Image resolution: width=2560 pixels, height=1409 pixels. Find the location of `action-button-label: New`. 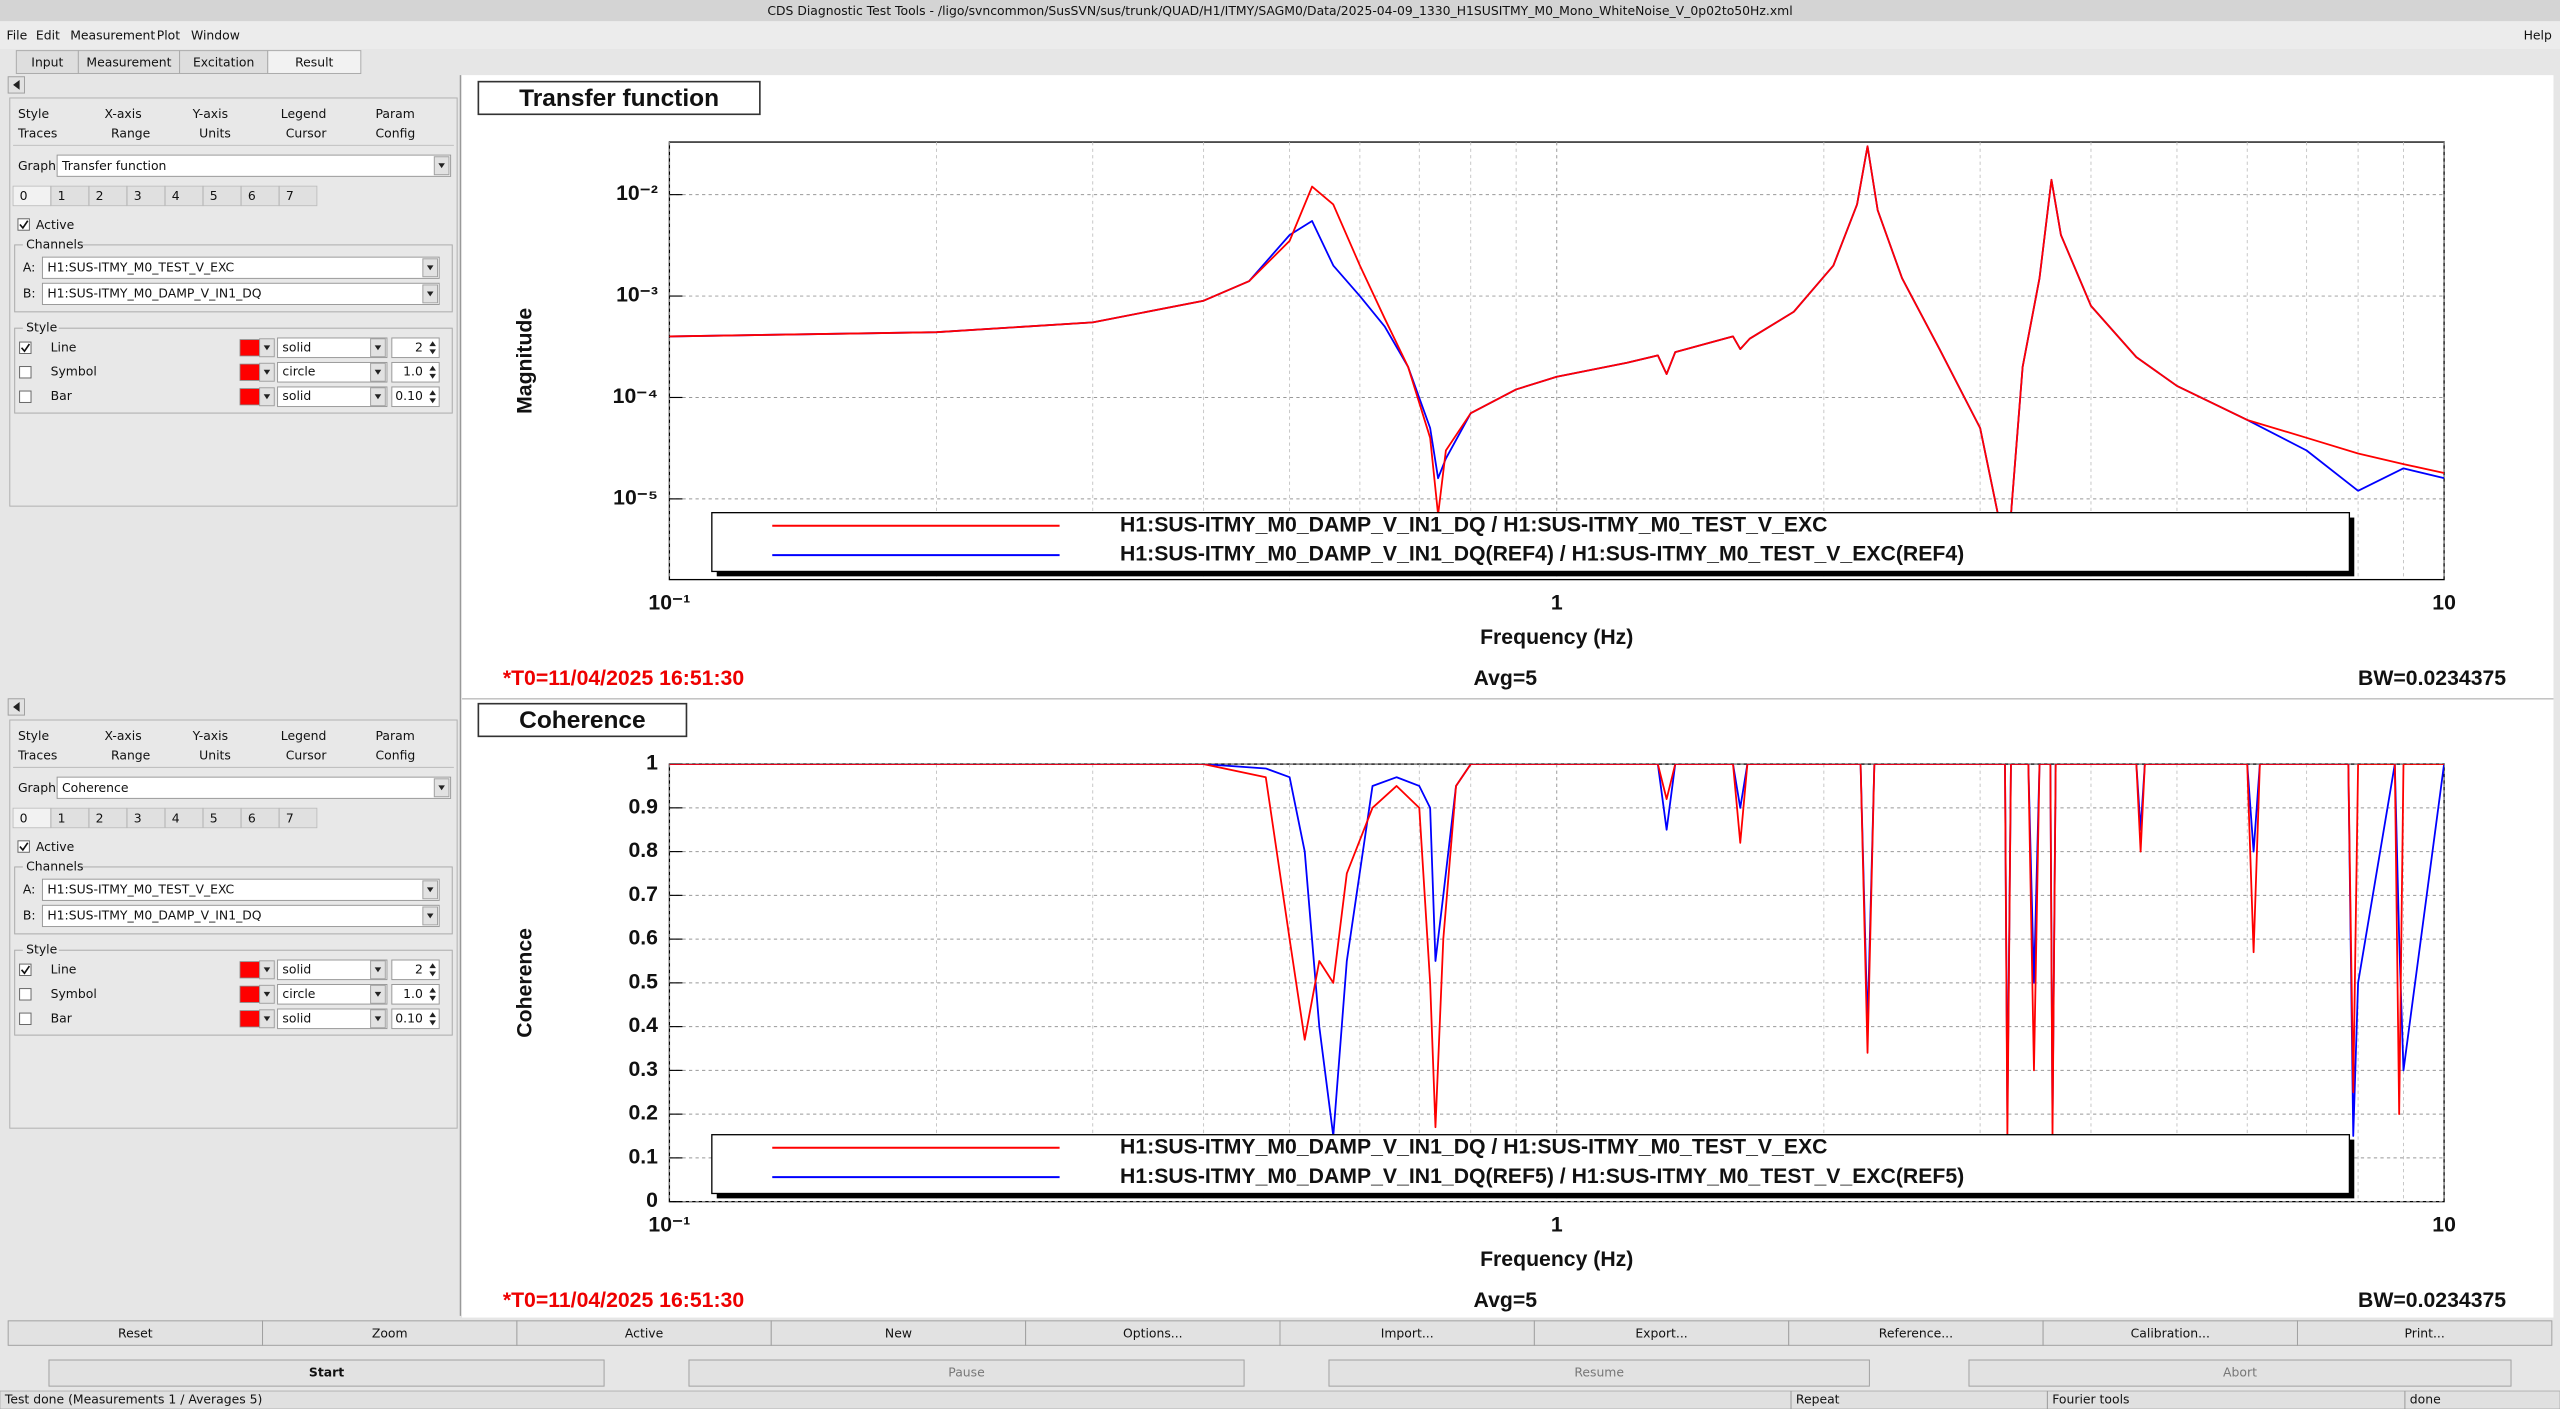

action-button-label: New is located at coordinates (898, 1332).